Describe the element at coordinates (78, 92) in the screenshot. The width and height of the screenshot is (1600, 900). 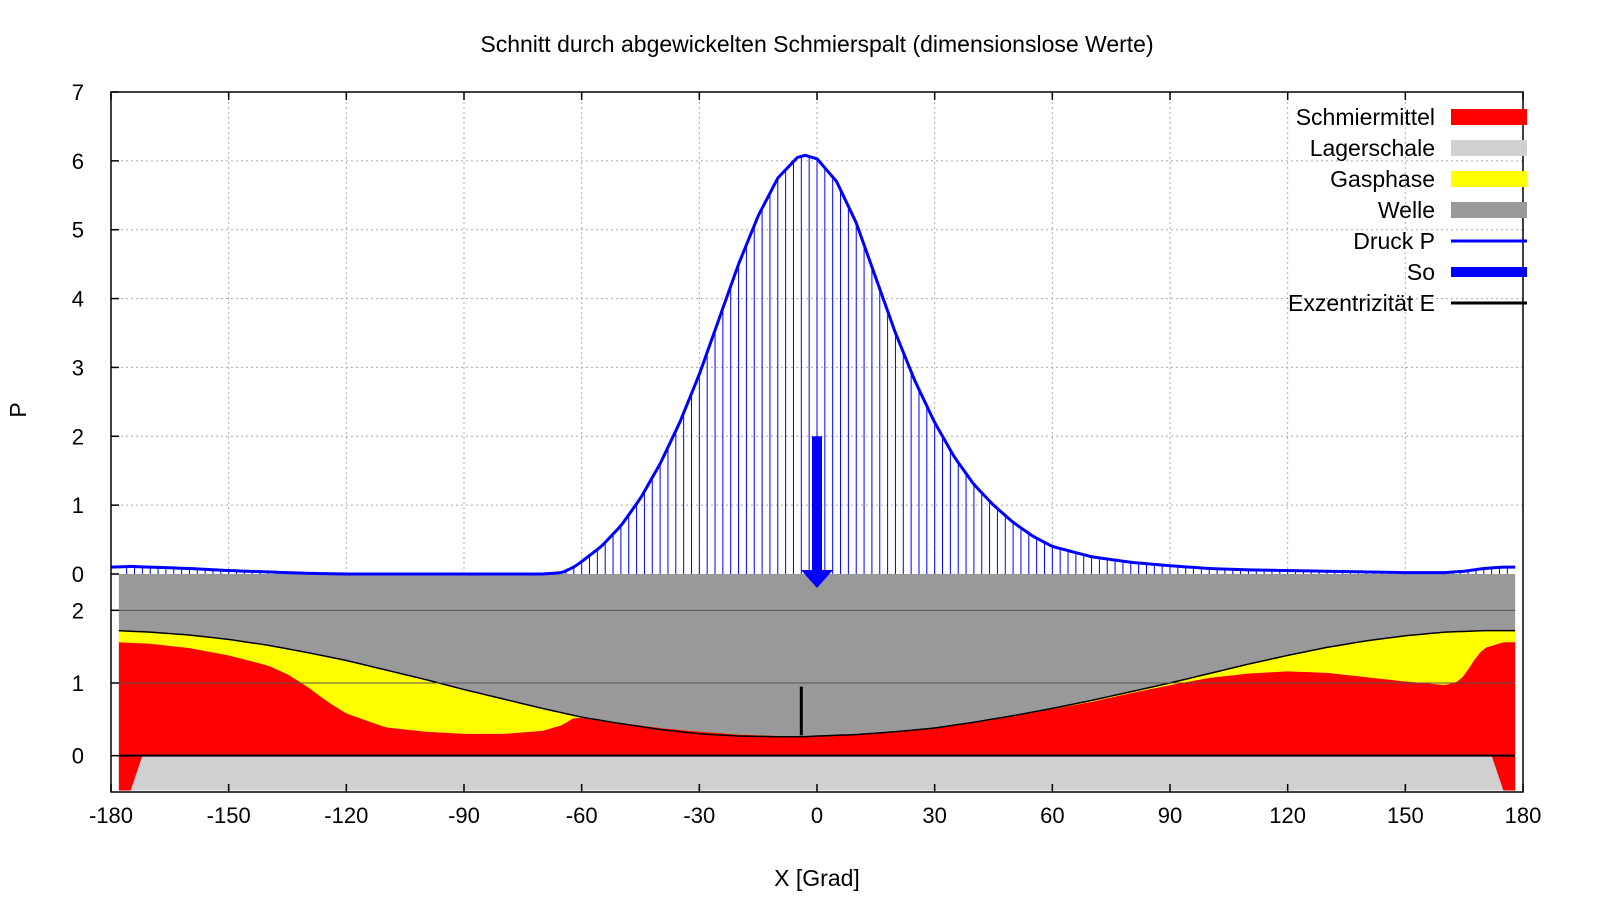
I see `y-tick-label: 7` at that location.